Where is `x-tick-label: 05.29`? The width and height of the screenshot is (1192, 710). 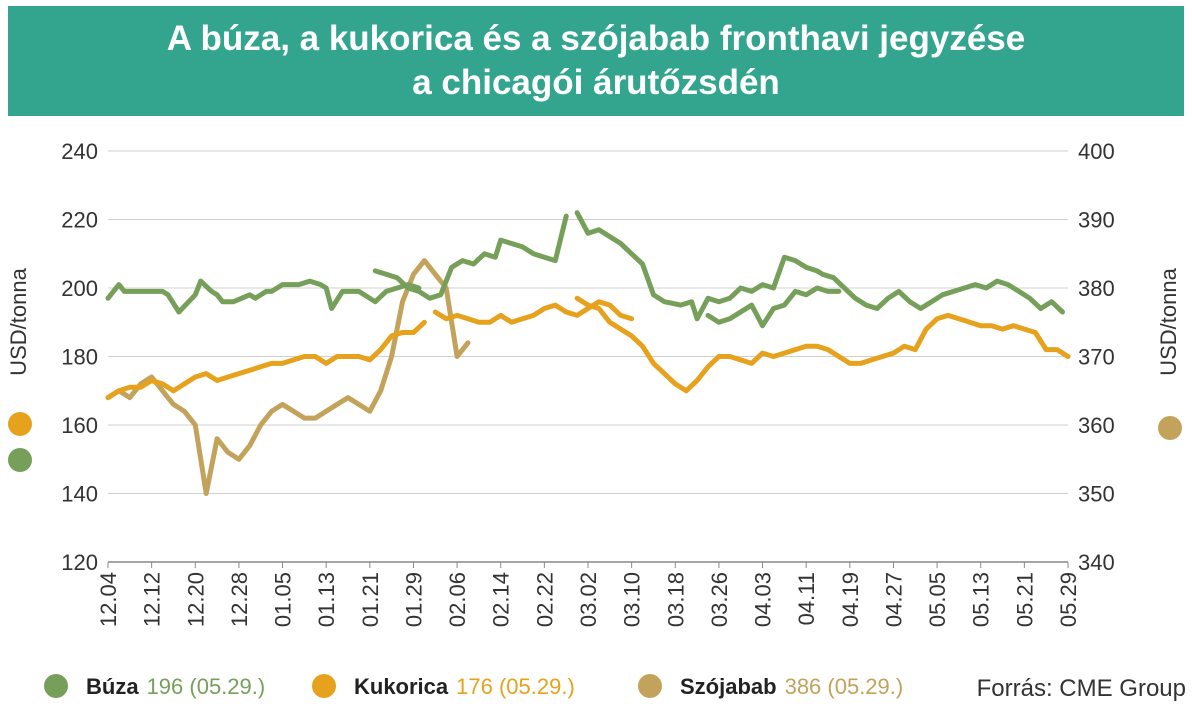
x-tick-label: 05.29 is located at coordinates (1068, 599).